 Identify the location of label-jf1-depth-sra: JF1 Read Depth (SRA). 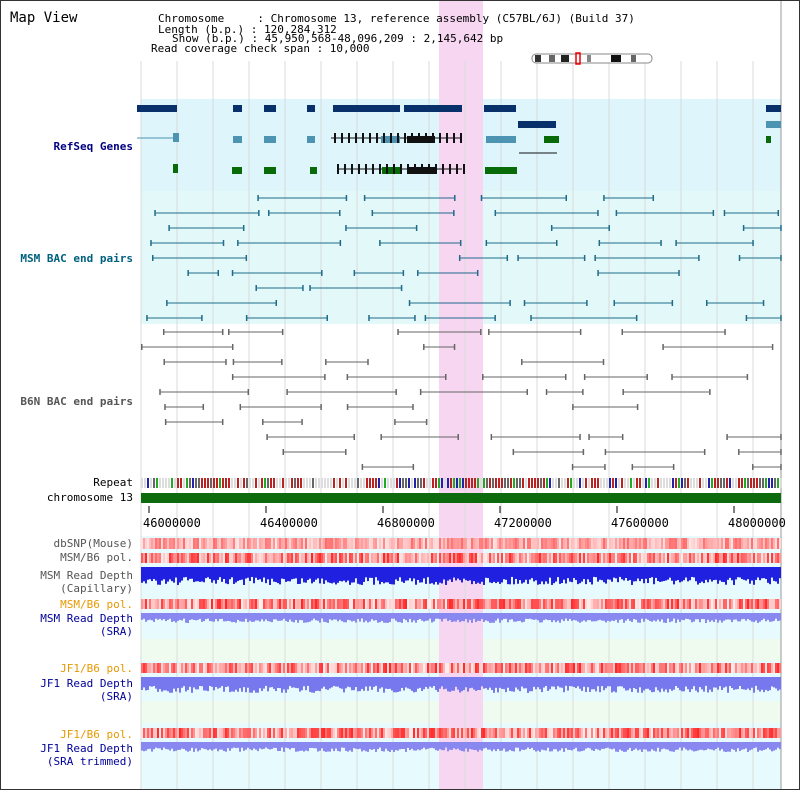
(86, 690).